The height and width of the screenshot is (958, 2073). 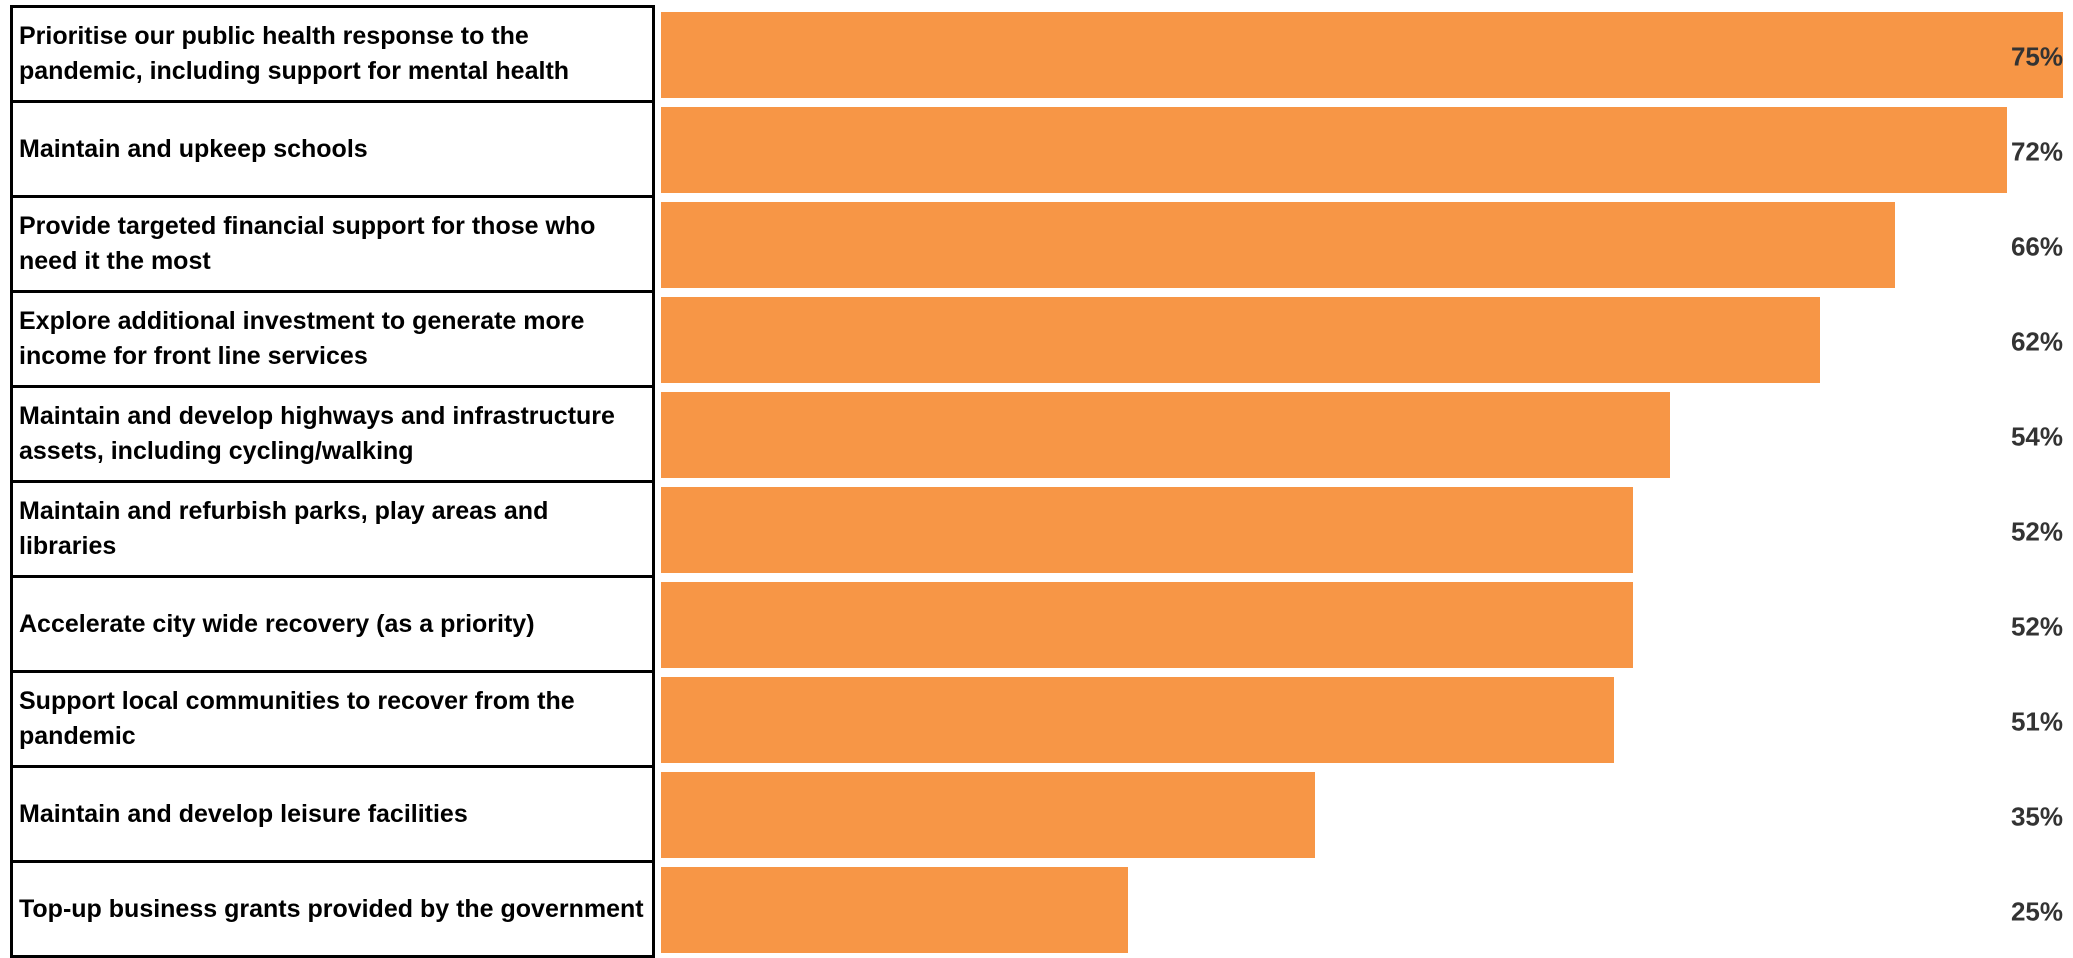 What do you see at coordinates (2036, 436) in the screenshot?
I see `value-label: 54%` at bounding box center [2036, 436].